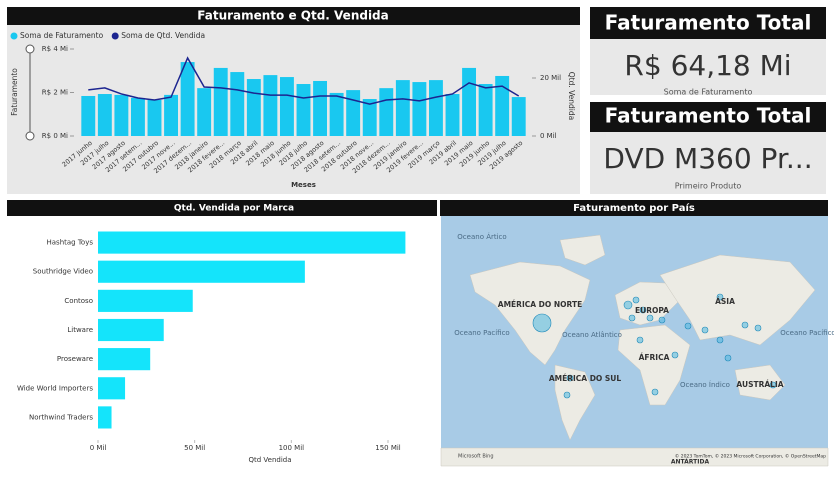 The image size is (834, 479). What do you see at coordinates (55, 49) in the screenshot?
I see `y-tick-label: R$ 4 Mi` at bounding box center [55, 49].